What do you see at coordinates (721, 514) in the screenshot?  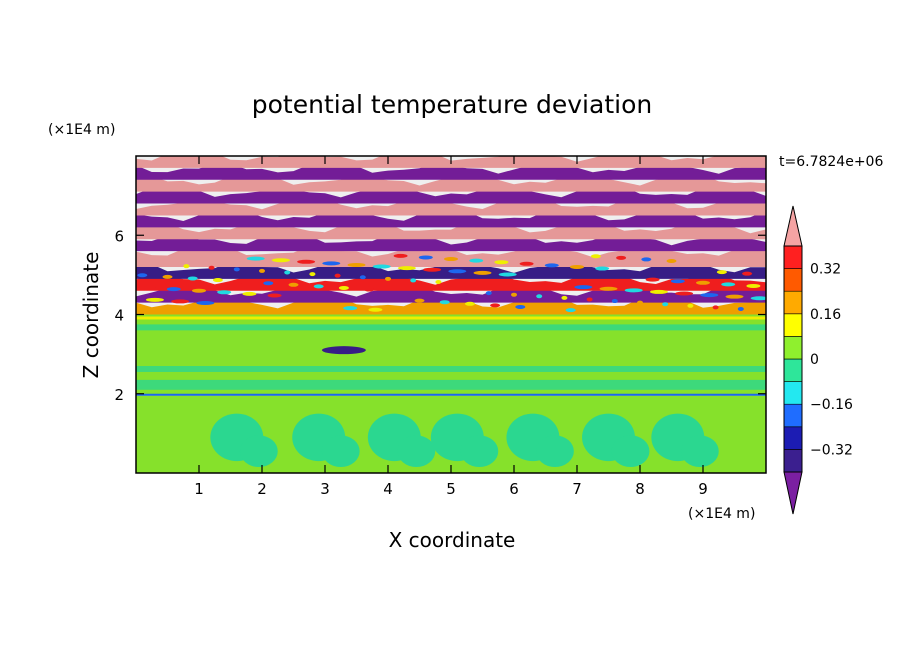 I see `x-axis-unit: (×1E4 m)` at bounding box center [721, 514].